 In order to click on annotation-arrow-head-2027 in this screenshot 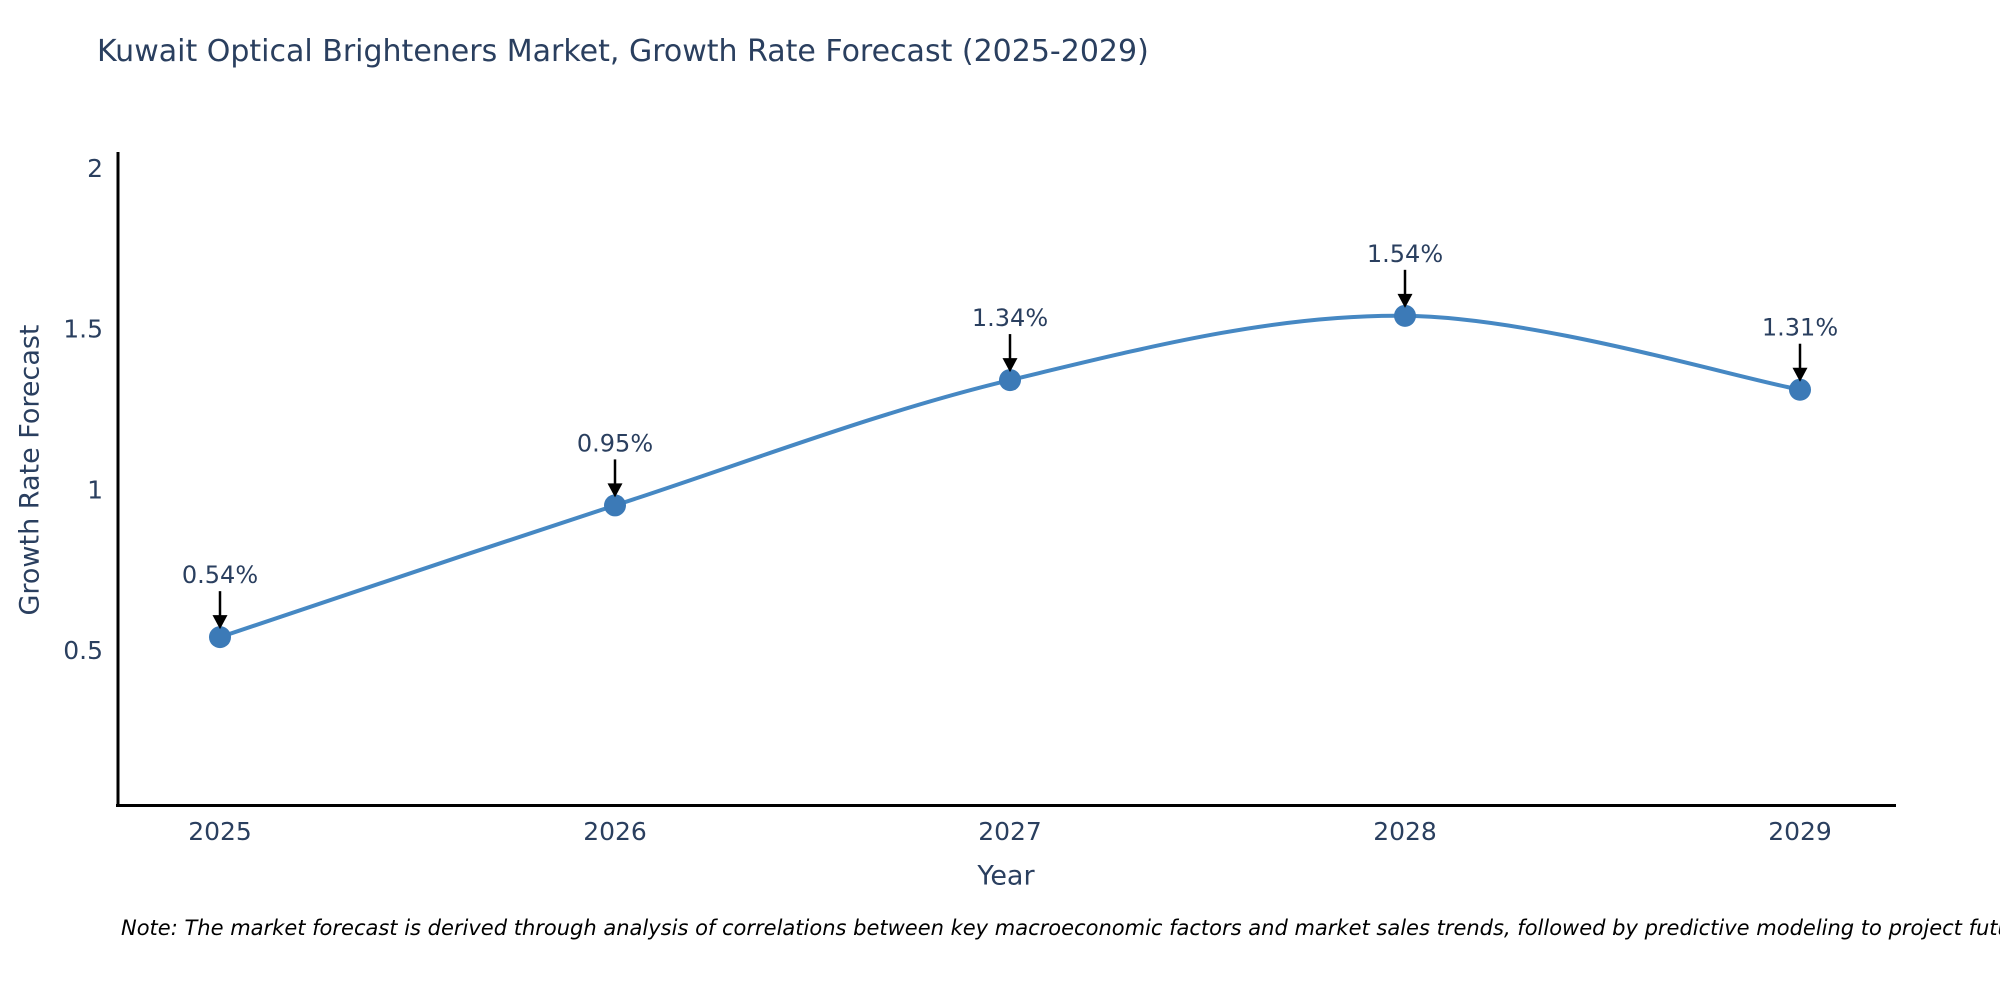, I will do `click(1010, 365)`.